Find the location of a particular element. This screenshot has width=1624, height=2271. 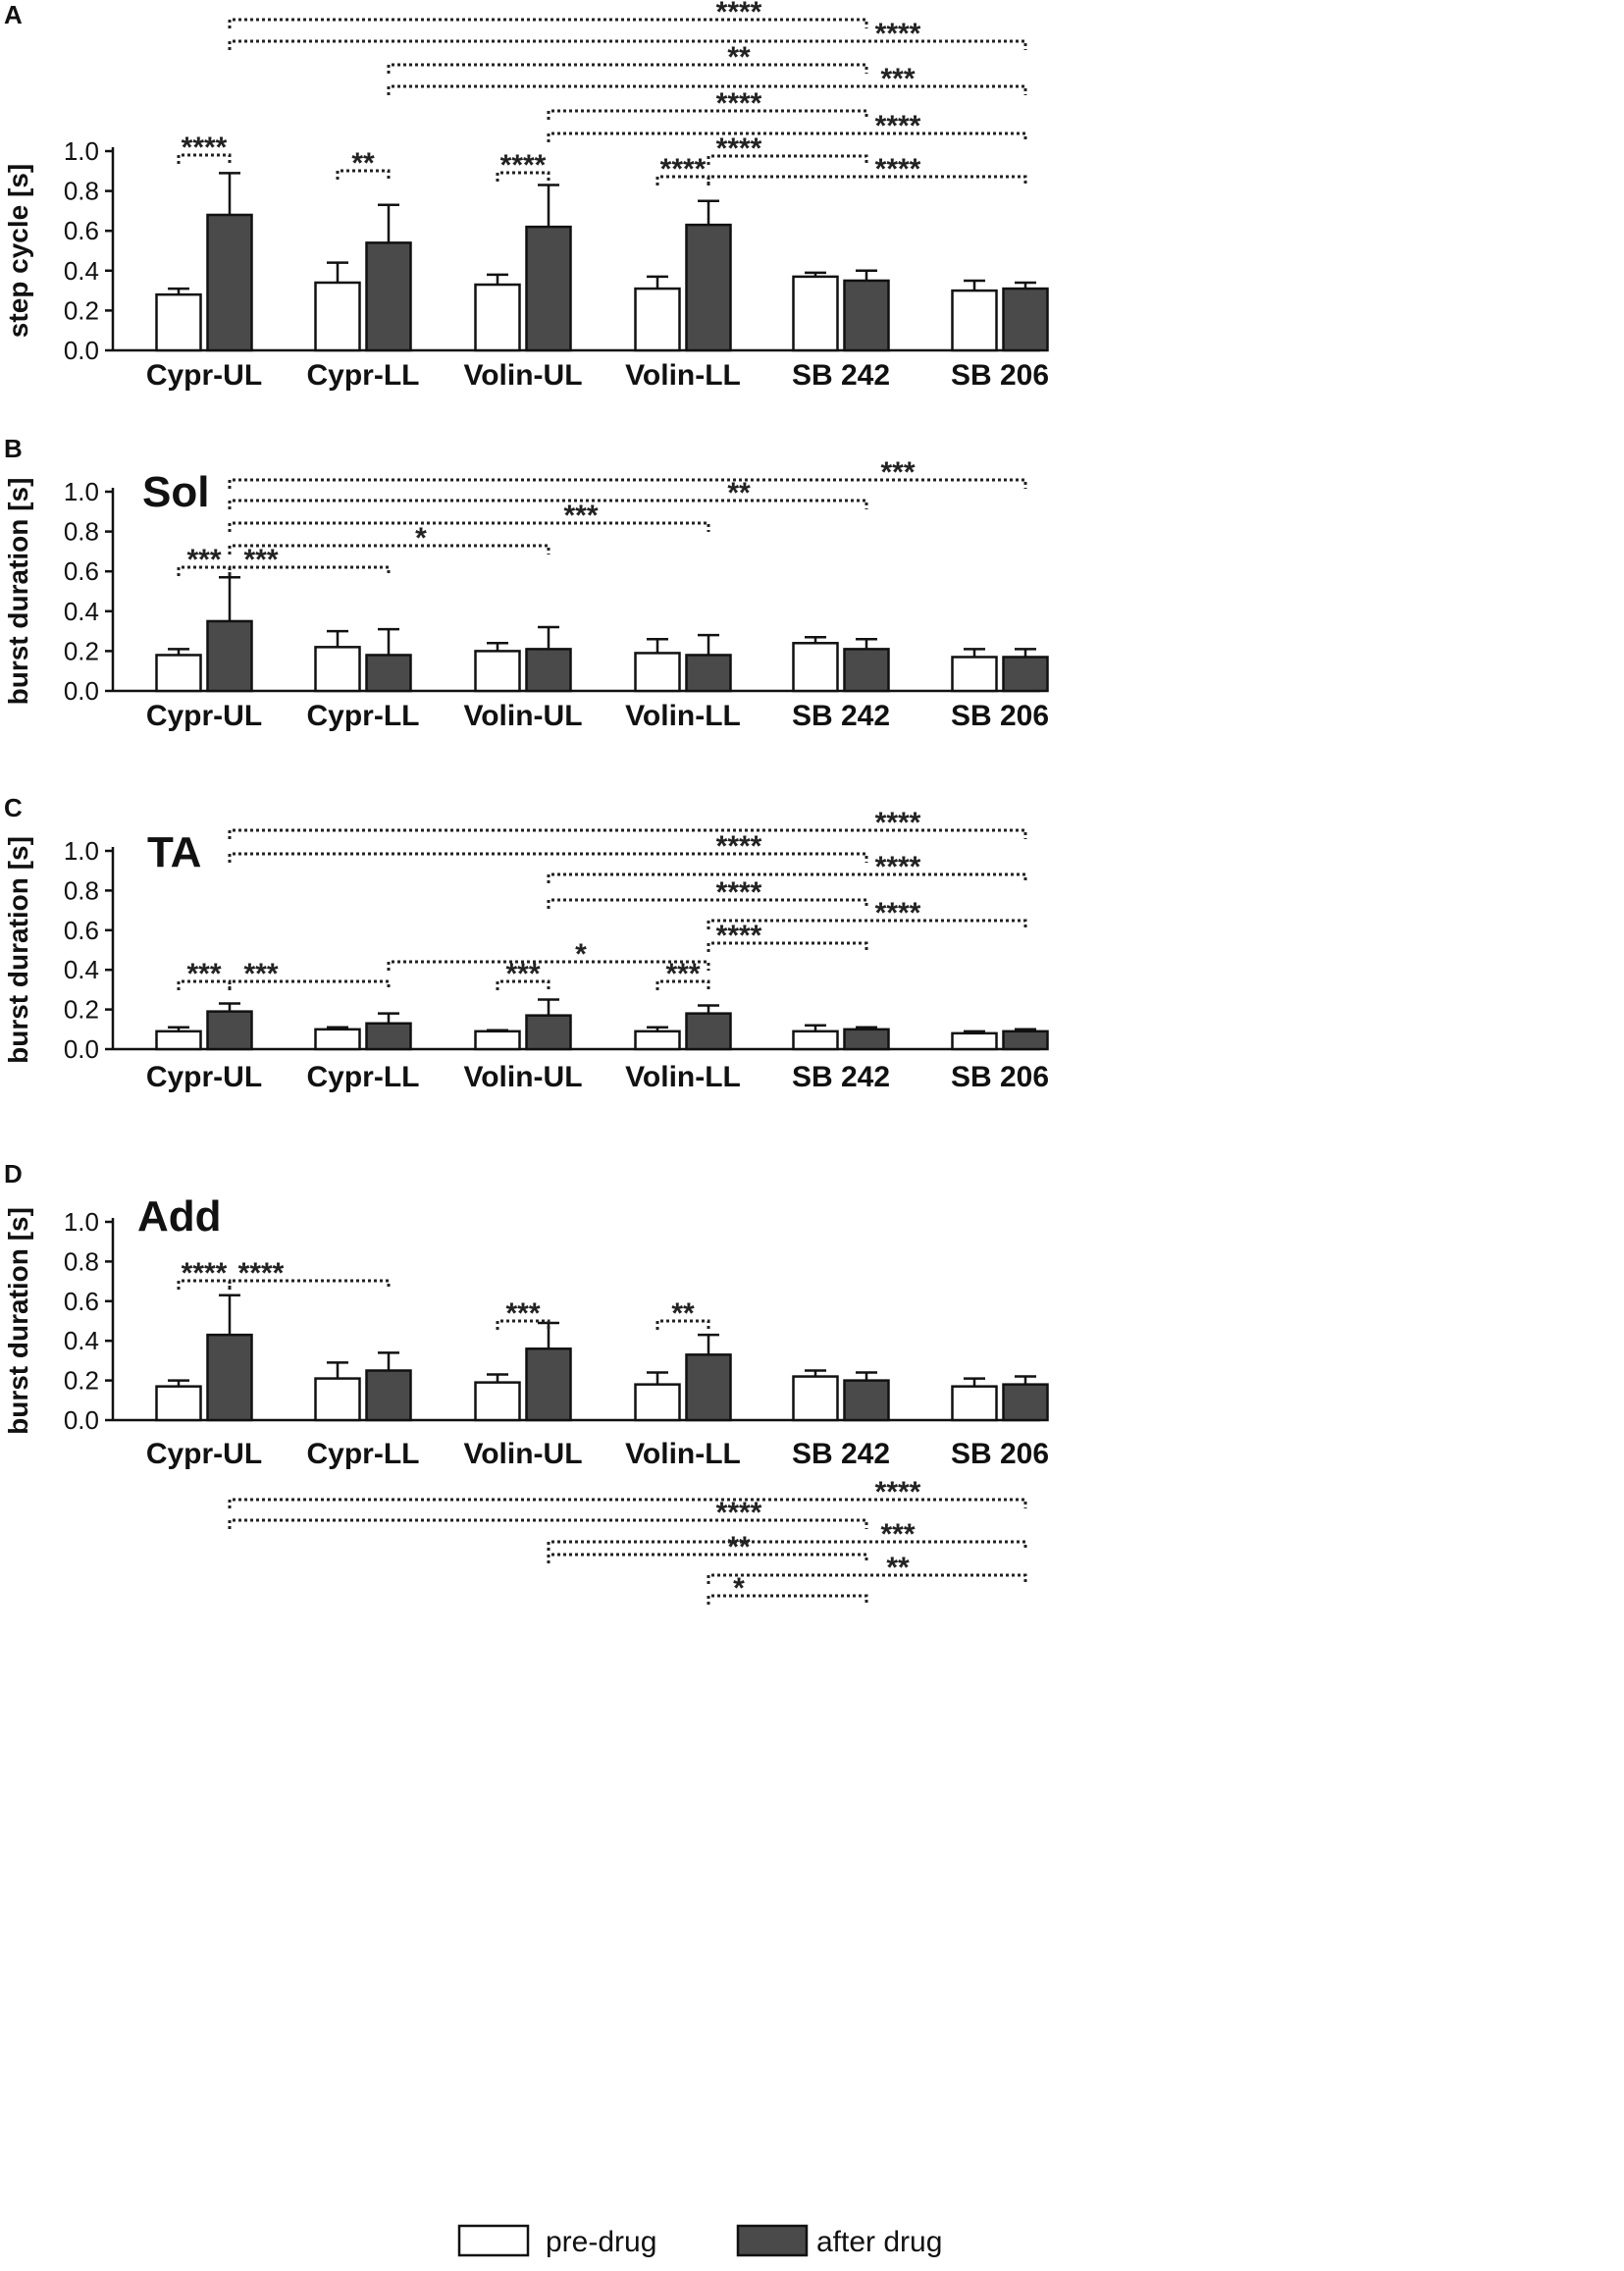

y-axis-label: step cycle [s] is located at coordinates (18, 251).